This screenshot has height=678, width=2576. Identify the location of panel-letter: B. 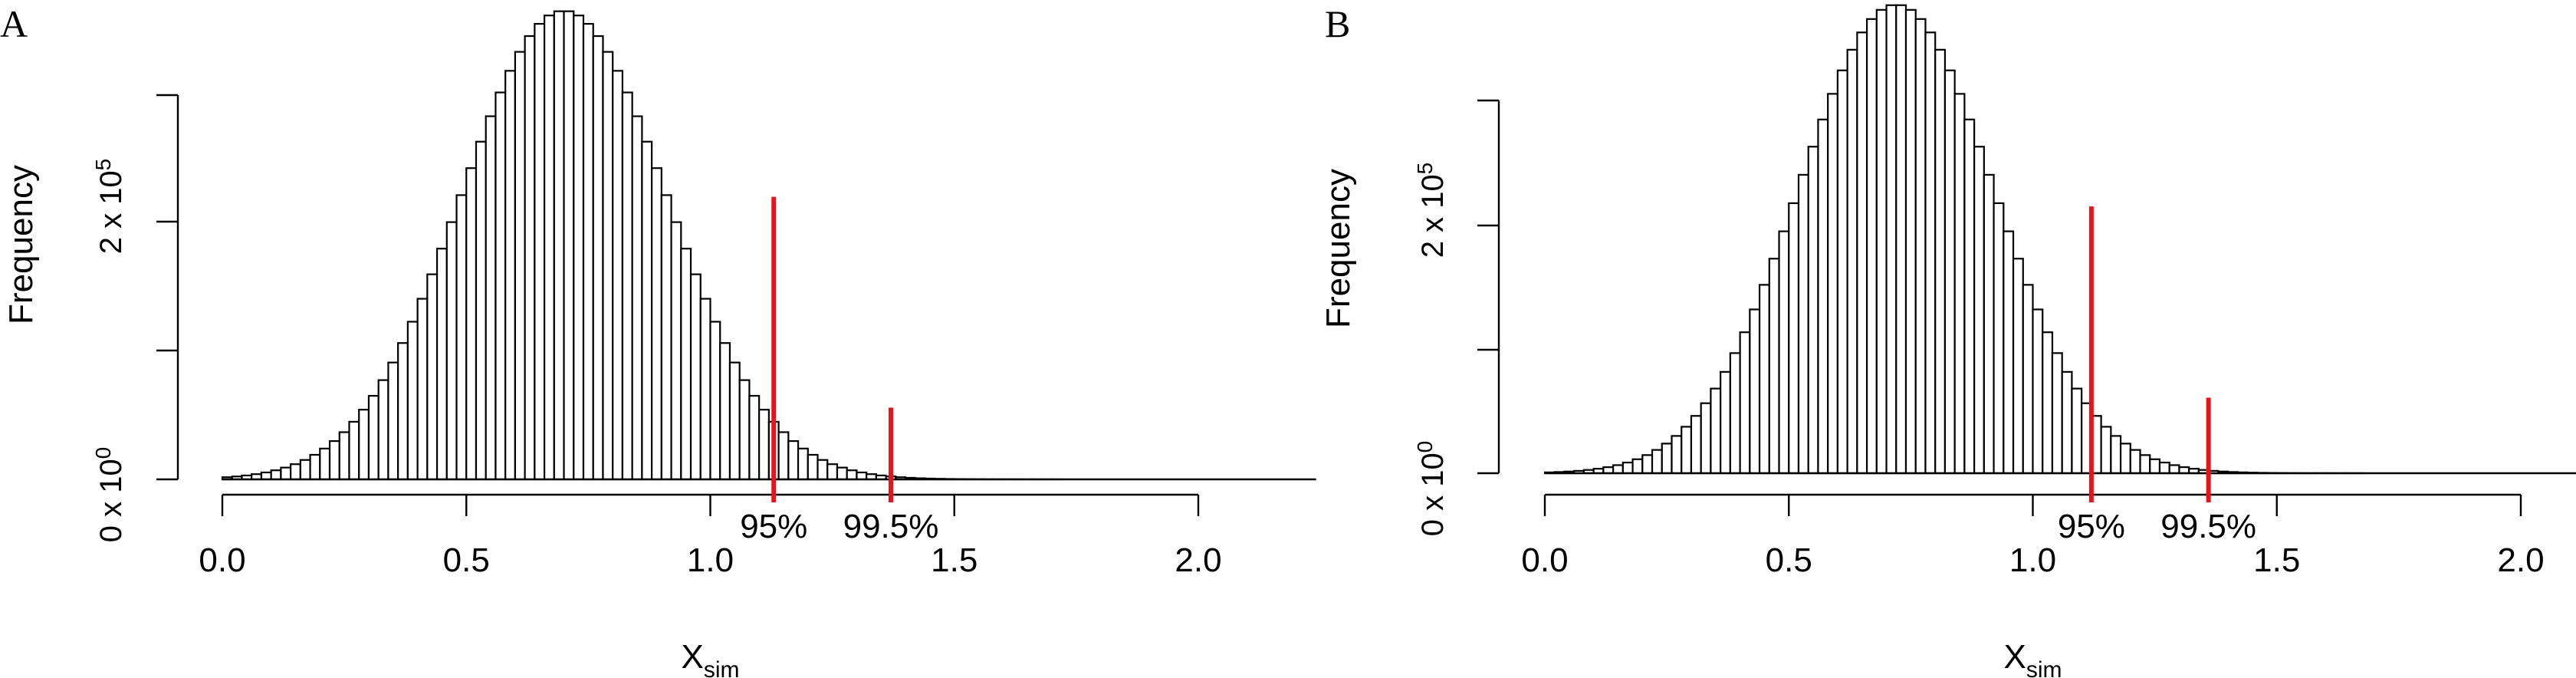
(1338, 23).